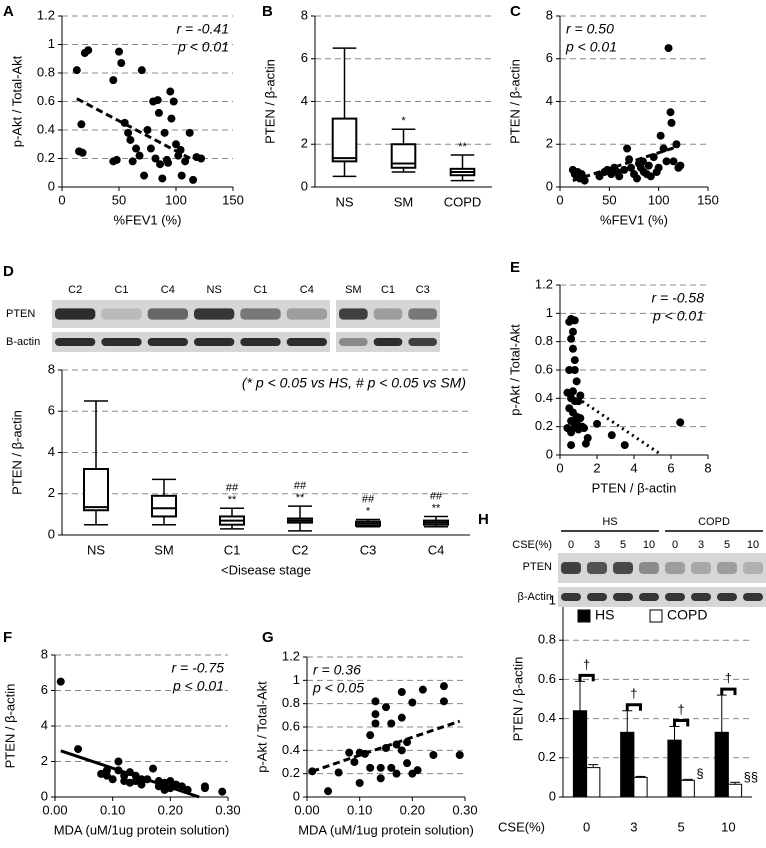  What do you see at coordinates (596, 467) in the screenshot?
I see `x-tick-label: 2` at bounding box center [596, 467].